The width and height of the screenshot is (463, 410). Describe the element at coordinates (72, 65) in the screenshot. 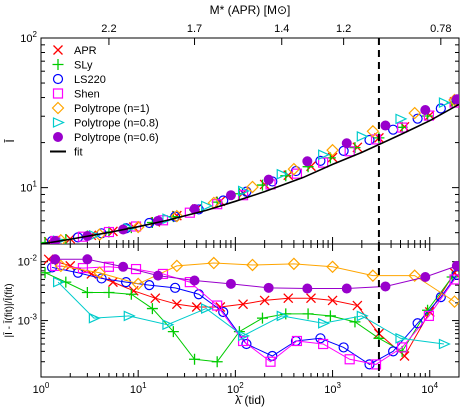

I see `legend-entry: SLy` at that location.